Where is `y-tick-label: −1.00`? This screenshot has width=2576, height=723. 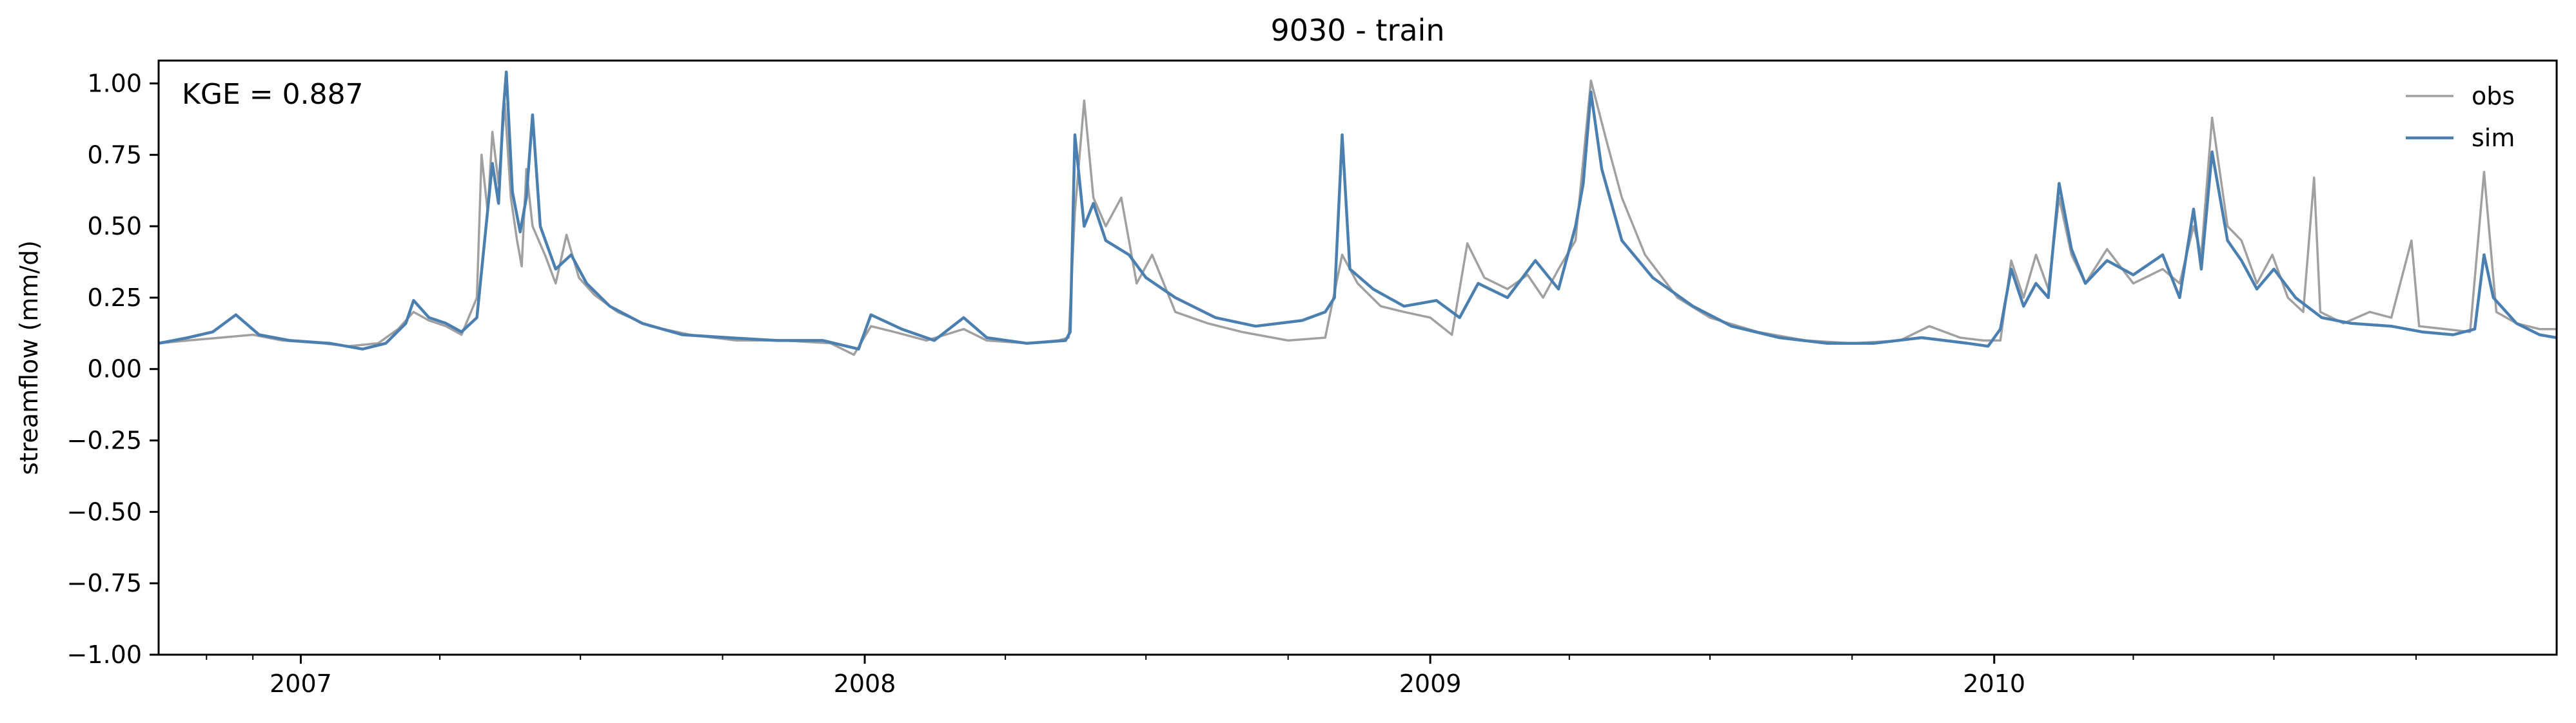
y-tick-label: −1.00 is located at coordinates (104, 655).